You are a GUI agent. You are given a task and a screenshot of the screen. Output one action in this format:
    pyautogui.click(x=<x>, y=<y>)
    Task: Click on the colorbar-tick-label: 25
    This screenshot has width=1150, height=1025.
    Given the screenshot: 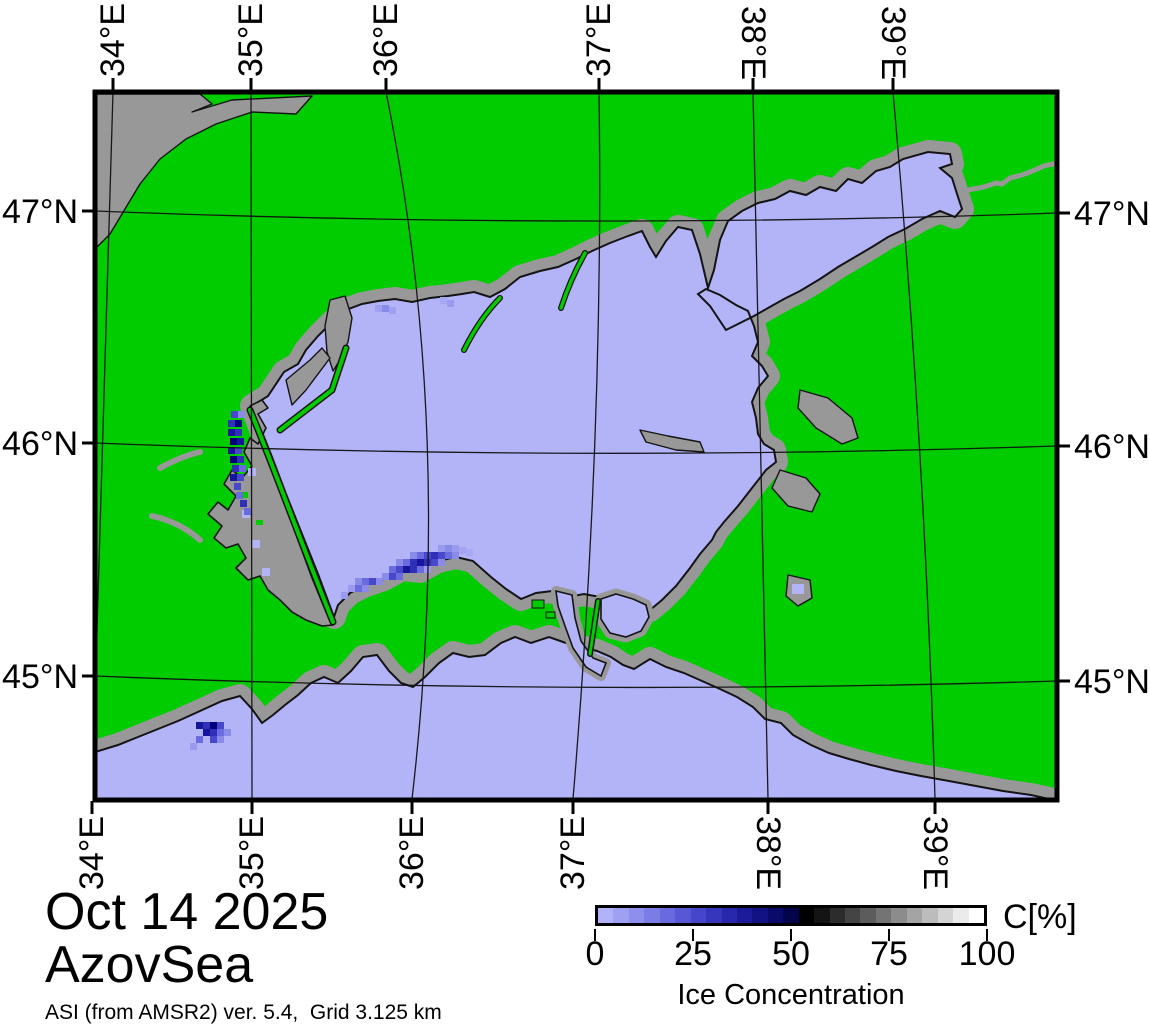 What is the action you would take?
    pyautogui.click(x=693, y=954)
    